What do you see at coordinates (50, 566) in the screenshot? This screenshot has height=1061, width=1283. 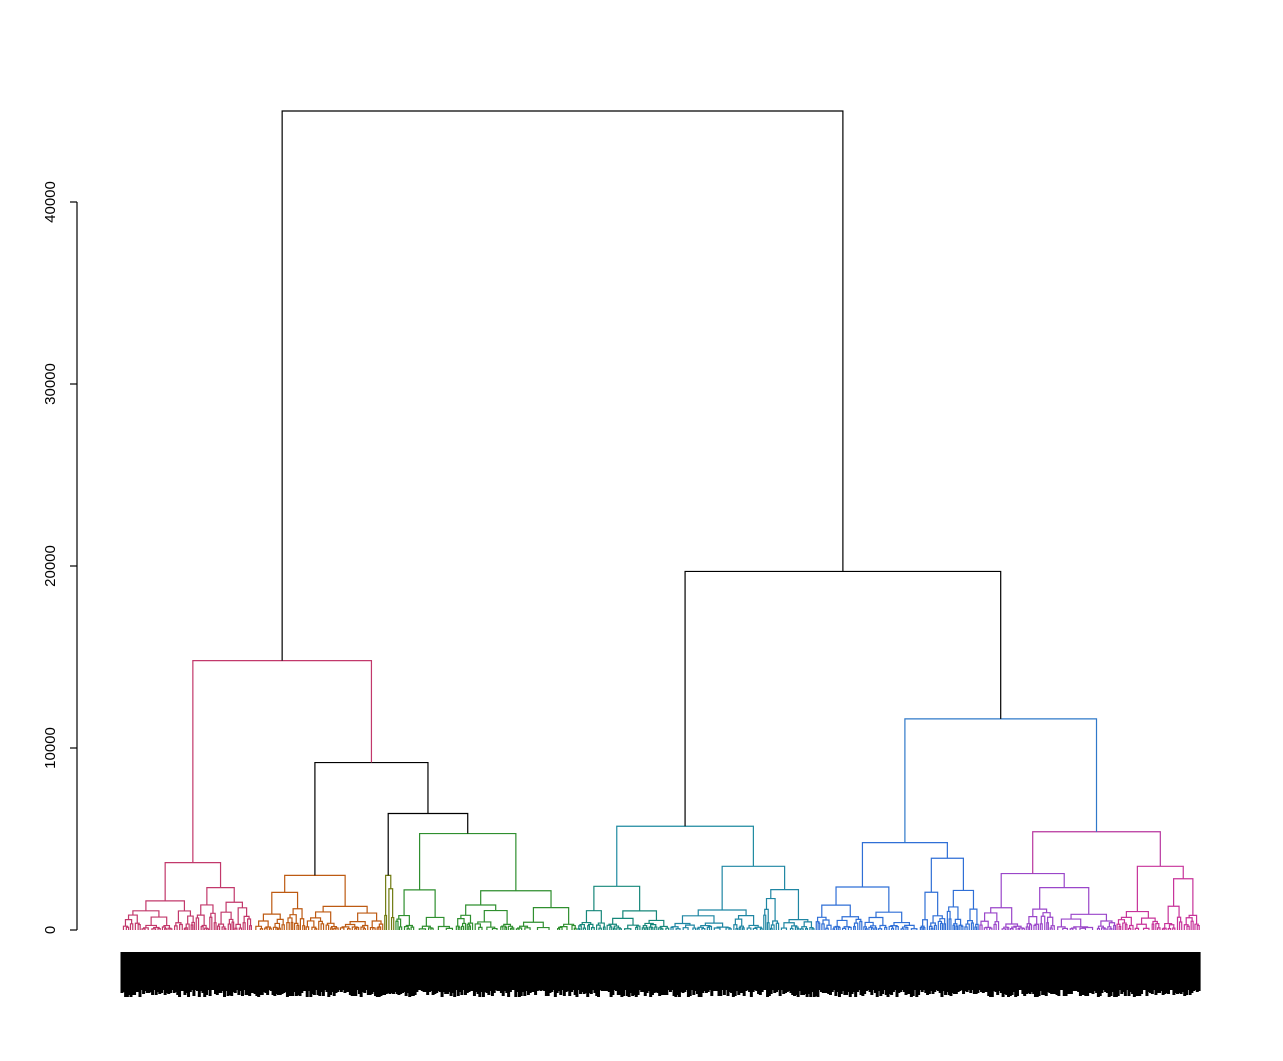 I see `y-tick-label: 20000` at bounding box center [50, 566].